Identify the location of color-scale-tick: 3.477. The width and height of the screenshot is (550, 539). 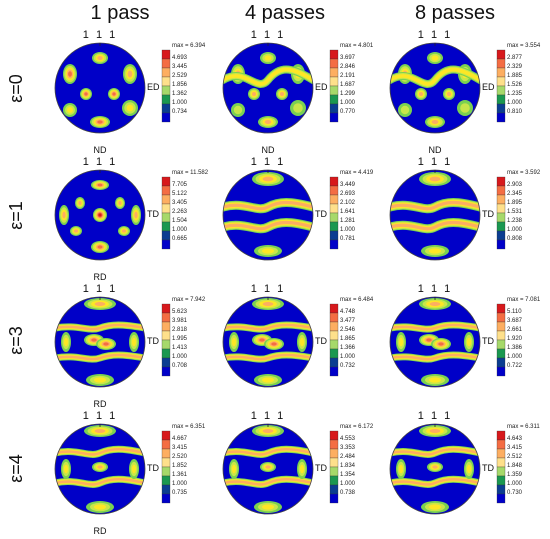
(348, 321).